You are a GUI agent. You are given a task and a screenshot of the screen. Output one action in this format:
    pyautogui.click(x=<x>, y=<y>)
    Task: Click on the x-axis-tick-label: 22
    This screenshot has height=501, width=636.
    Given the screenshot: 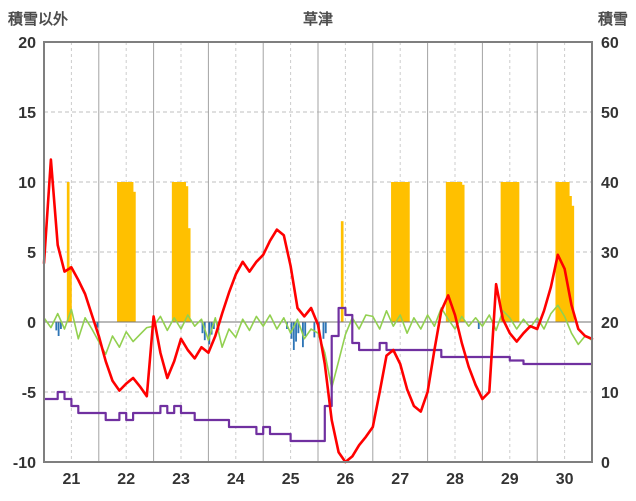 What is the action you would take?
    pyautogui.click(x=126, y=479)
    